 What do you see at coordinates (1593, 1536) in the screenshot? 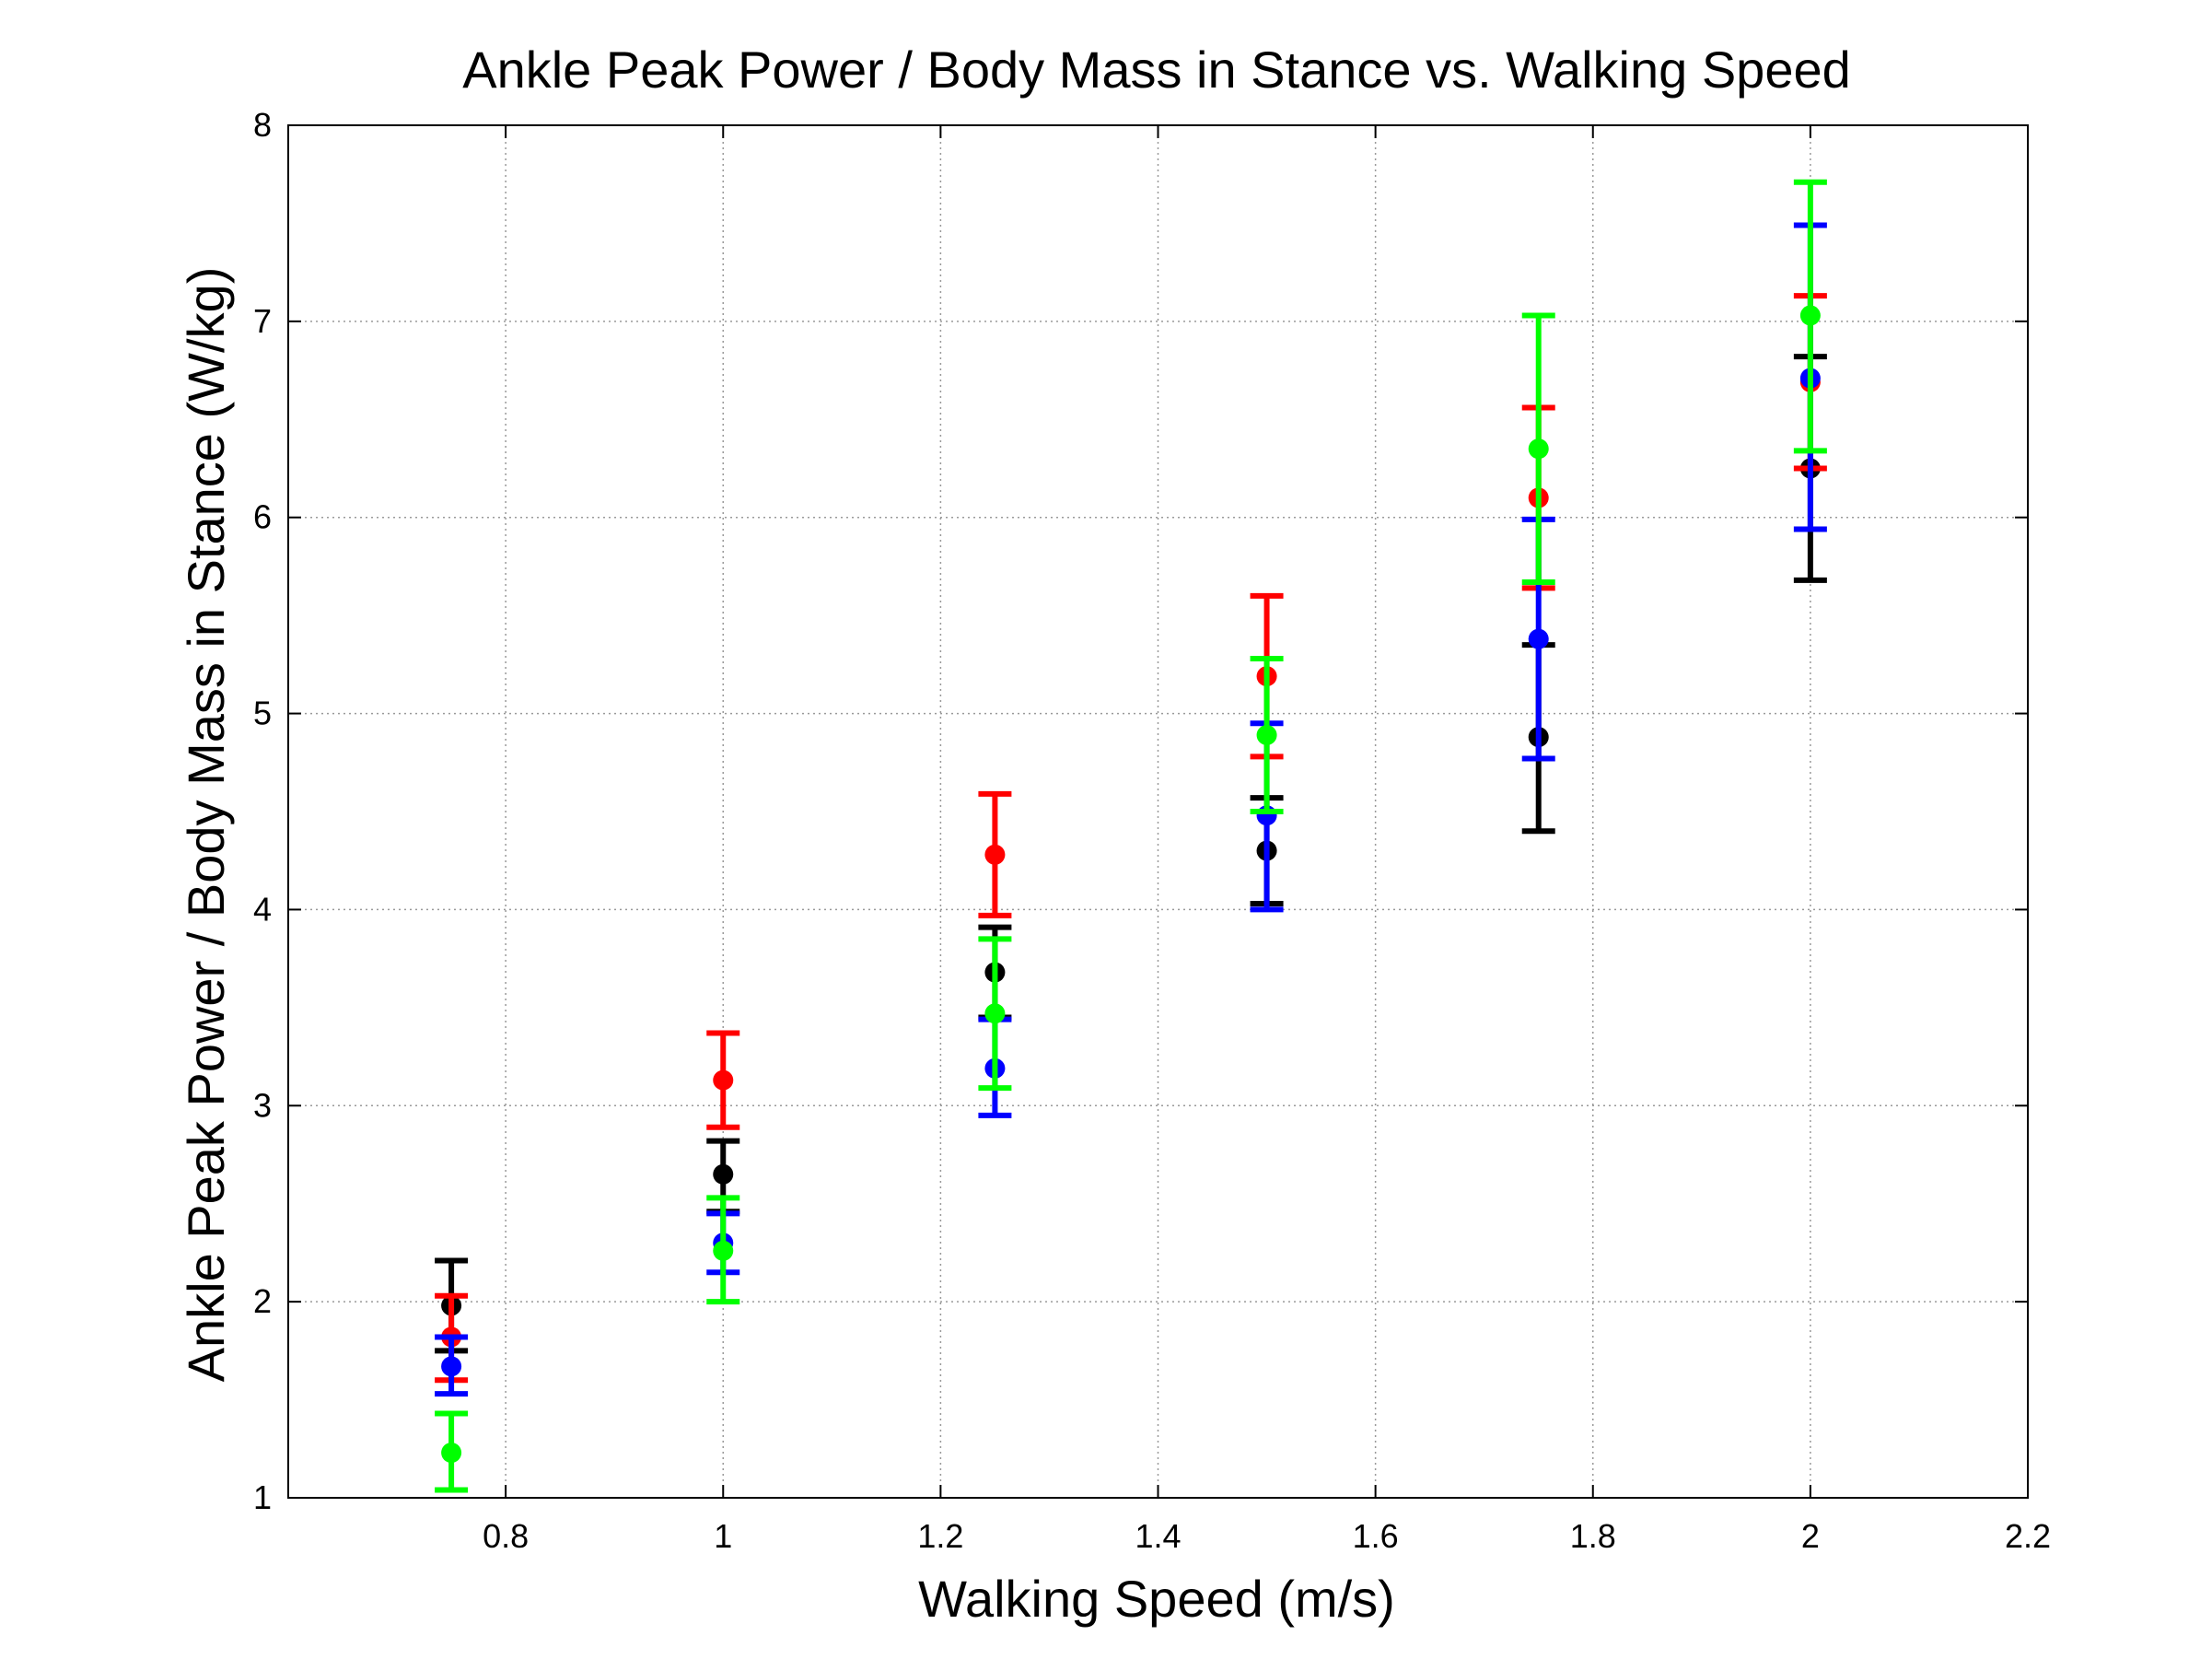
I see `x-tick-label: 1.8` at bounding box center [1593, 1536].